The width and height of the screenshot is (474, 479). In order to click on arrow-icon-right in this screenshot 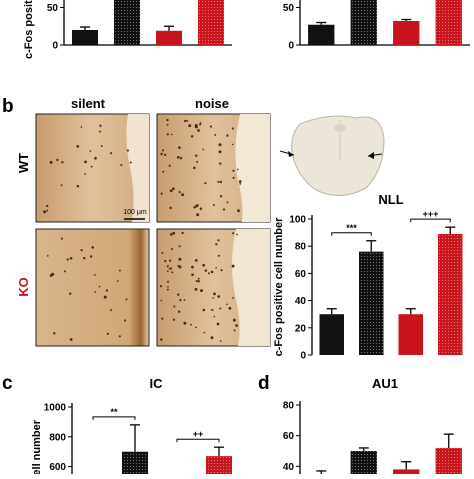, I will do `click(375, 155)`.